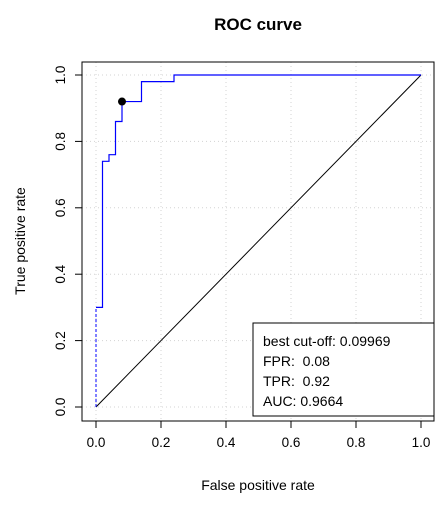 This screenshot has width=444, height=505. What do you see at coordinates (20, 241) in the screenshot?
I see `y-axis-label: True positive rate` at bounding box center [20, 241].